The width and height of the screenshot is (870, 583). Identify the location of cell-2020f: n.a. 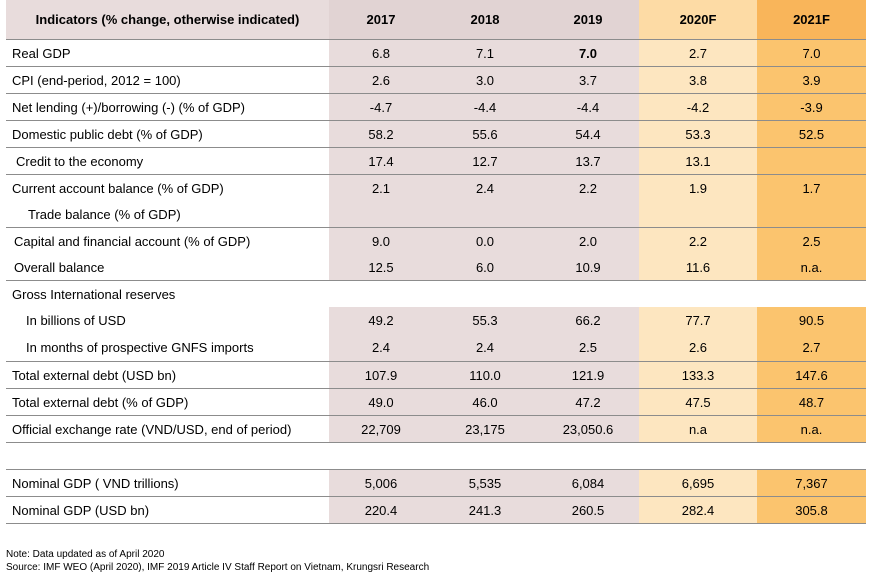
(698, 429).